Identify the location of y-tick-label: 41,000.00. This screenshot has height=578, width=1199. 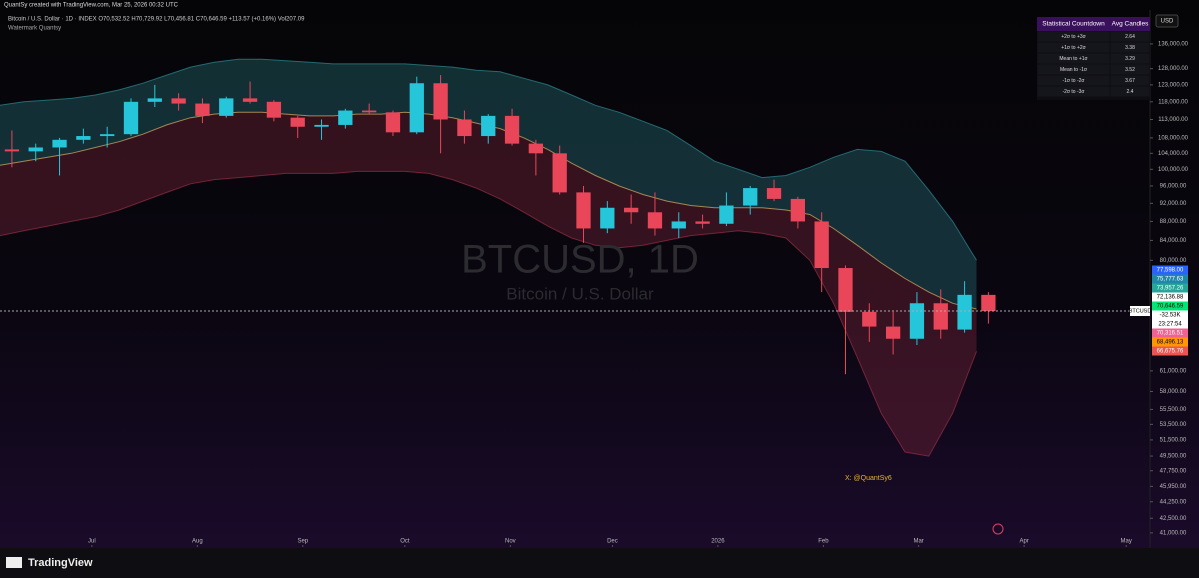
(1173, 533).